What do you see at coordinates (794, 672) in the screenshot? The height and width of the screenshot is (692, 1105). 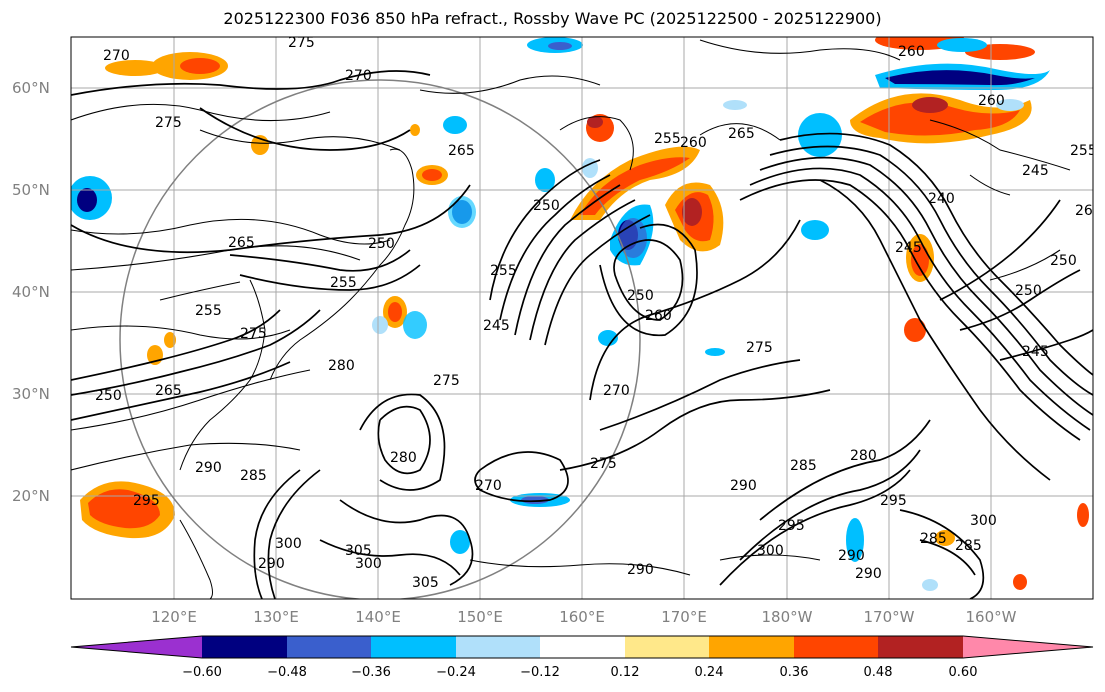 I see `colorbar-tick-label: 0.36` at bounding box center [794, 672].